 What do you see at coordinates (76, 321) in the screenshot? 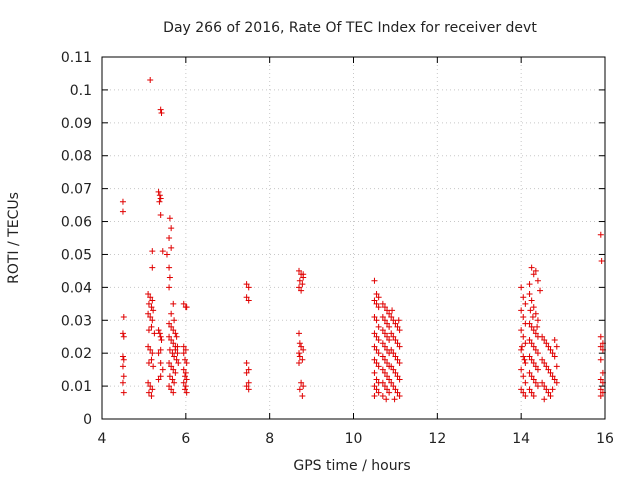
I see `y-tick-label: 0.03` at bounding box center [76, 321].